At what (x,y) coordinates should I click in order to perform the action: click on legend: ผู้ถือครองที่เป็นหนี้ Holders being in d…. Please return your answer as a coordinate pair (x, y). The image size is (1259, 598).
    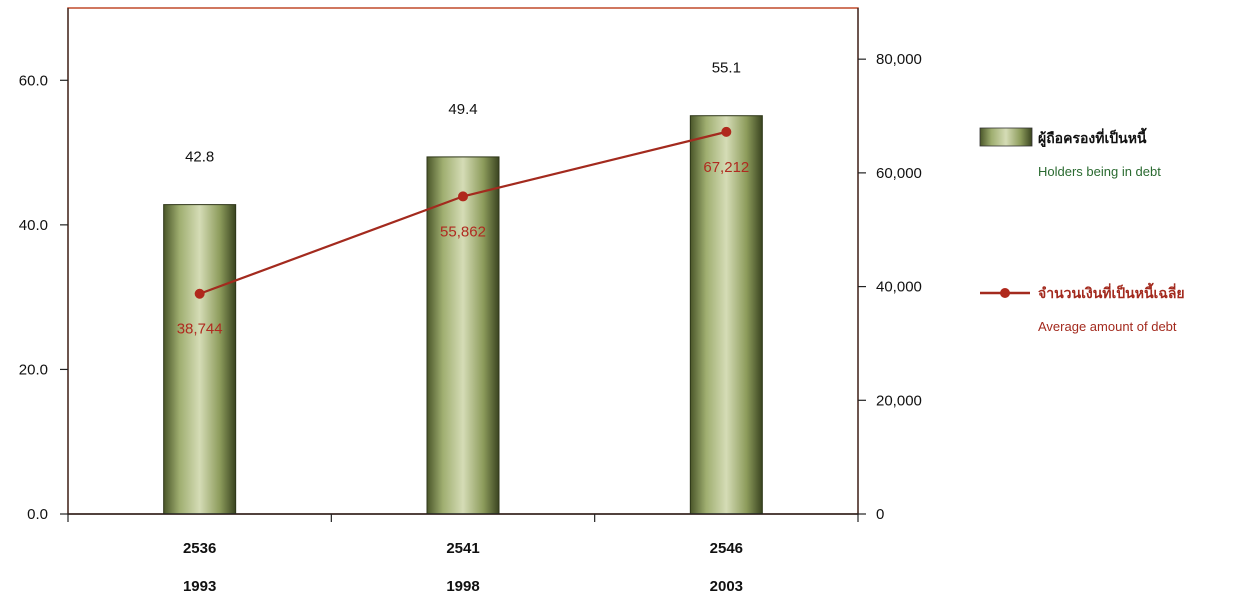
    Looking at the image, I should click on (1082, 230).